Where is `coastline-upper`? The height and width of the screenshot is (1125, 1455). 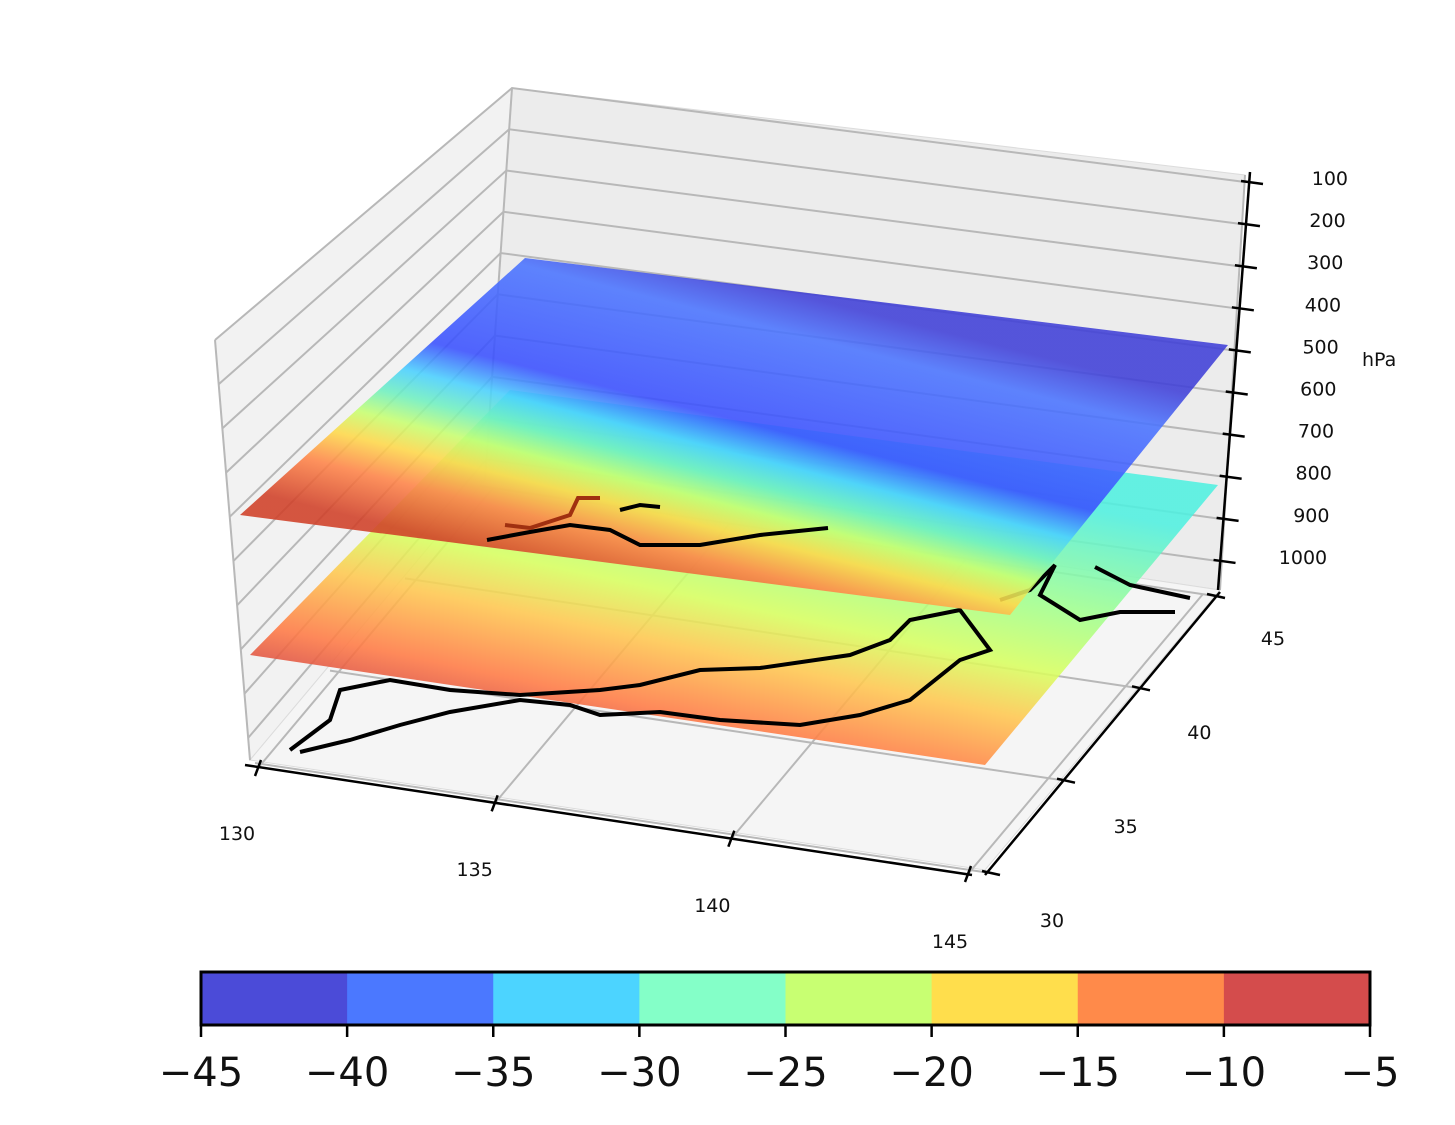
coastline-upper is located at coordinates (657, 534).